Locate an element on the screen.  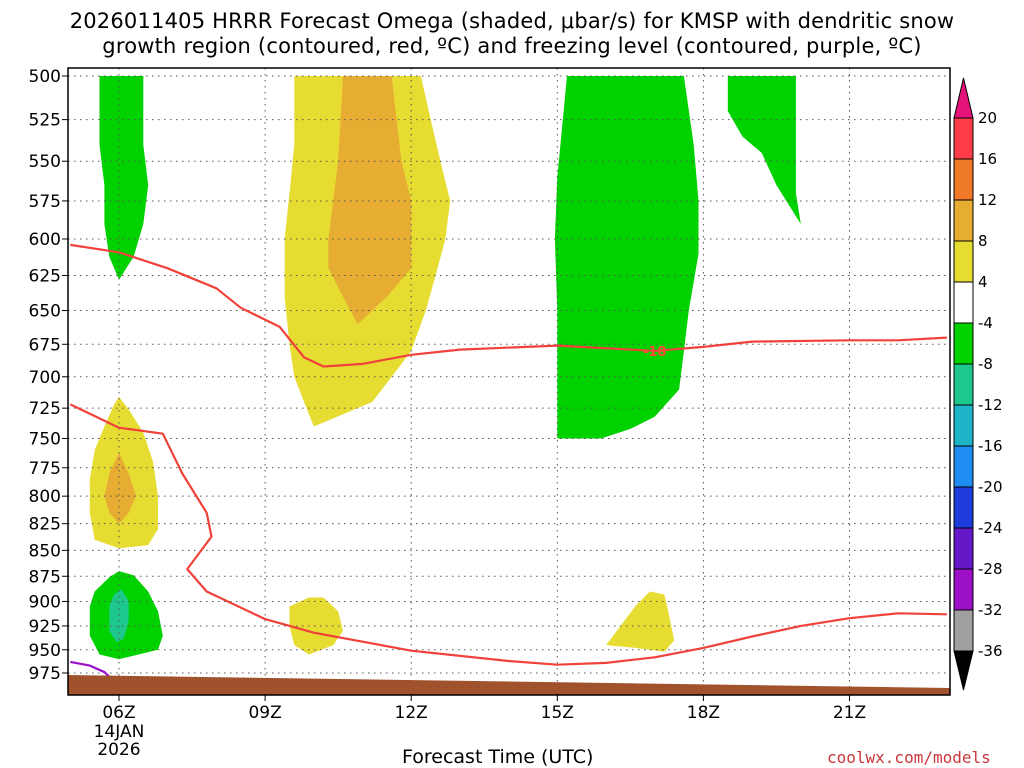
y-tick-label: 800 is located at coordinates (45, 497).